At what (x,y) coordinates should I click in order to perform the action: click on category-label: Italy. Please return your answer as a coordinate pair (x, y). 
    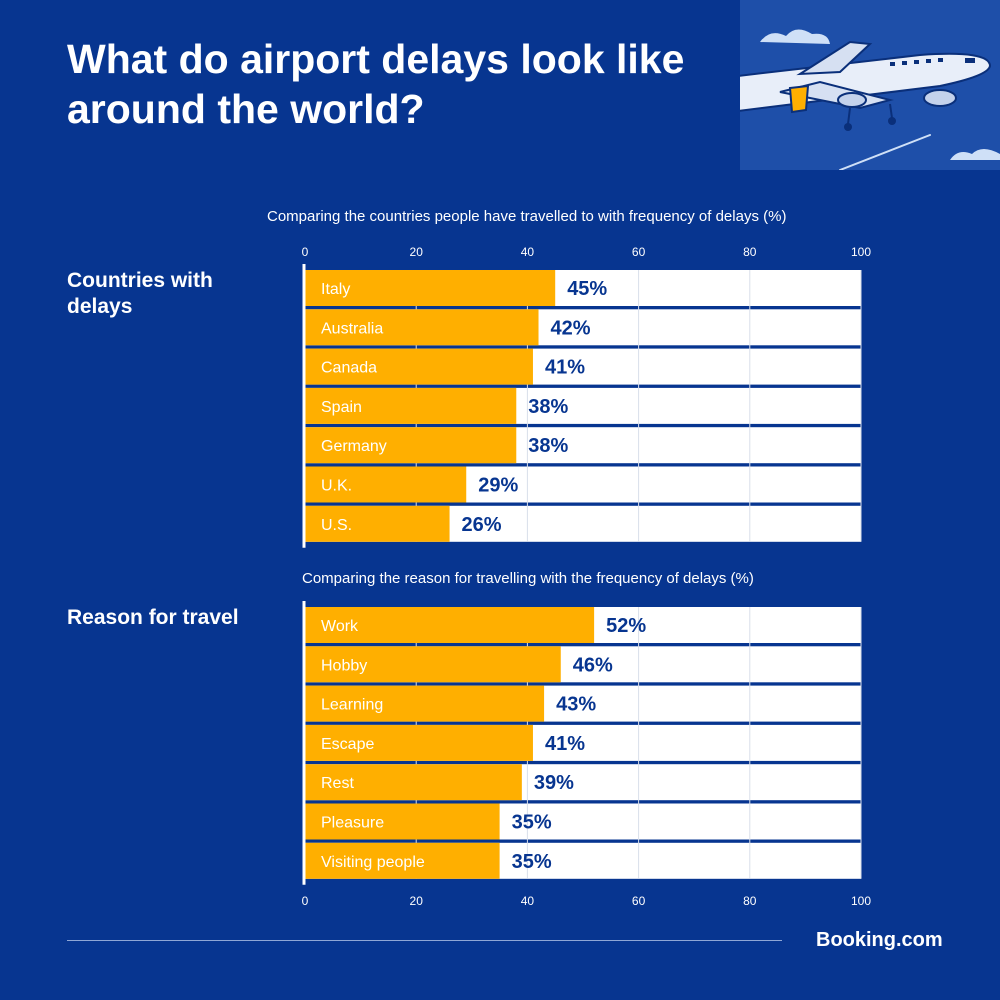
    Looking at the image, I should click on (335, 289).